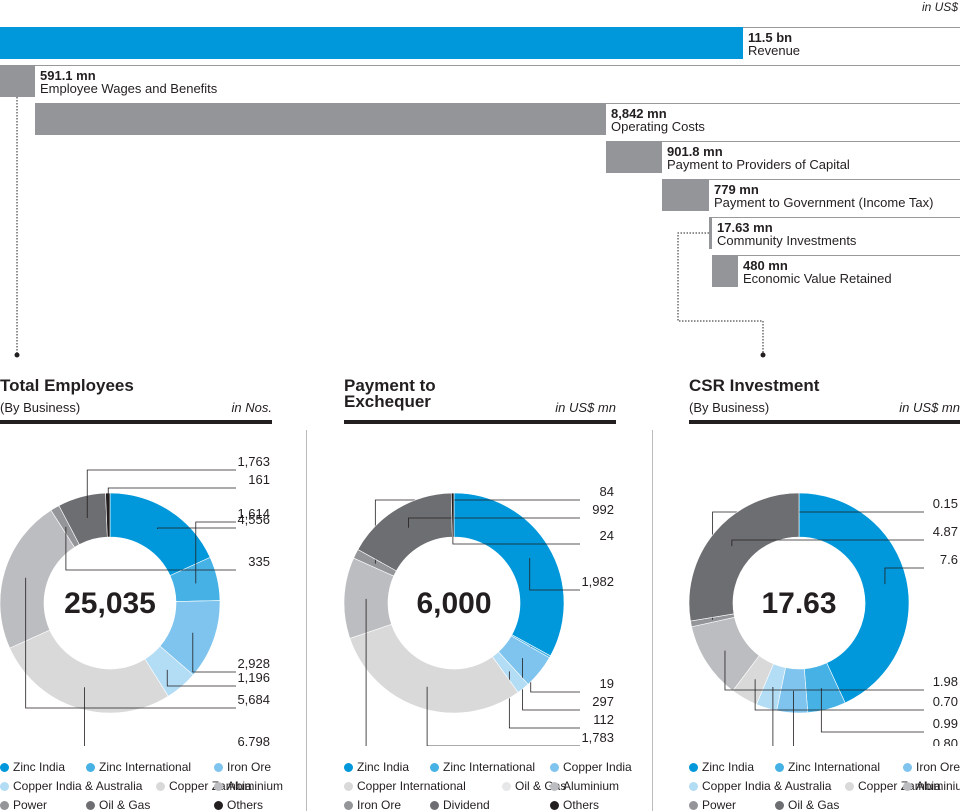 The width and height of the screenshot is (960, 812). What do you see at coordinates (453, 603) in the screenshot?
I see `donut-total: 6,000` at bounding box center [453, 603].